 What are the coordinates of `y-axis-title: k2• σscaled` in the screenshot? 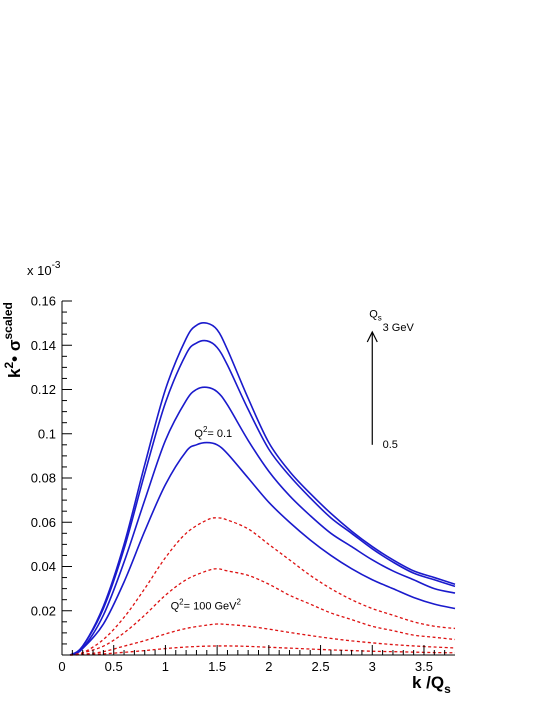 It's located at (12, 340).